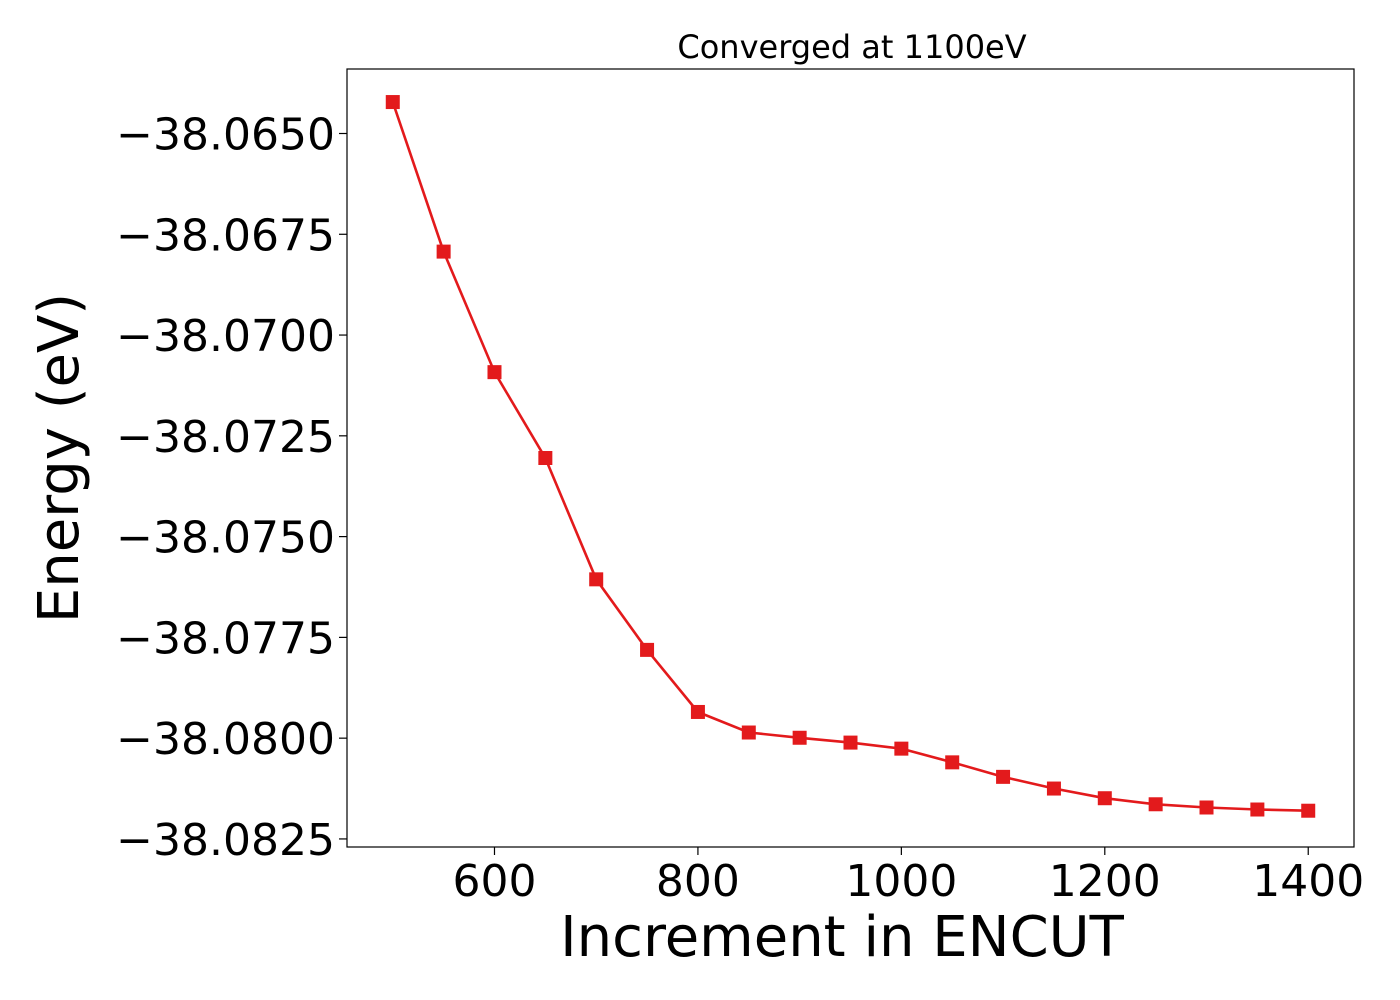 The height and width of the screenshot is (1000, 1400). Describe the element at coordinates (1105, 881) in the screenshot. I see `x-tick-label: 1200` at that location.